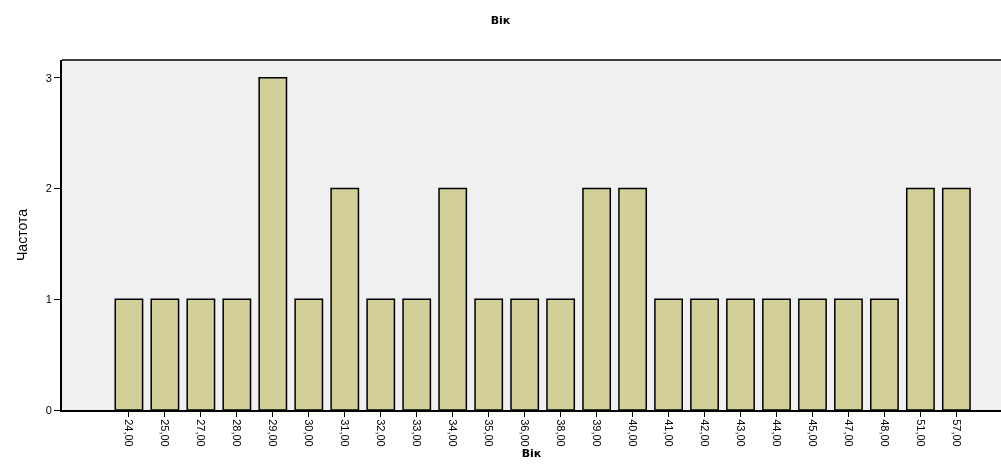  What do you see at coordinates (453, 433) in the screenshot?
I see `x-tick-label: 34,00` at bounding box center [453, 433].